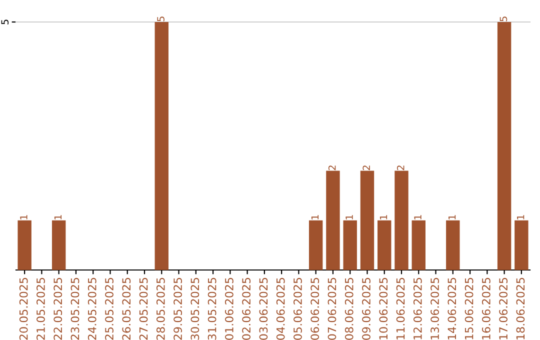  I want to click on x-tick-label: 02.06.2025, so click(246, 309).